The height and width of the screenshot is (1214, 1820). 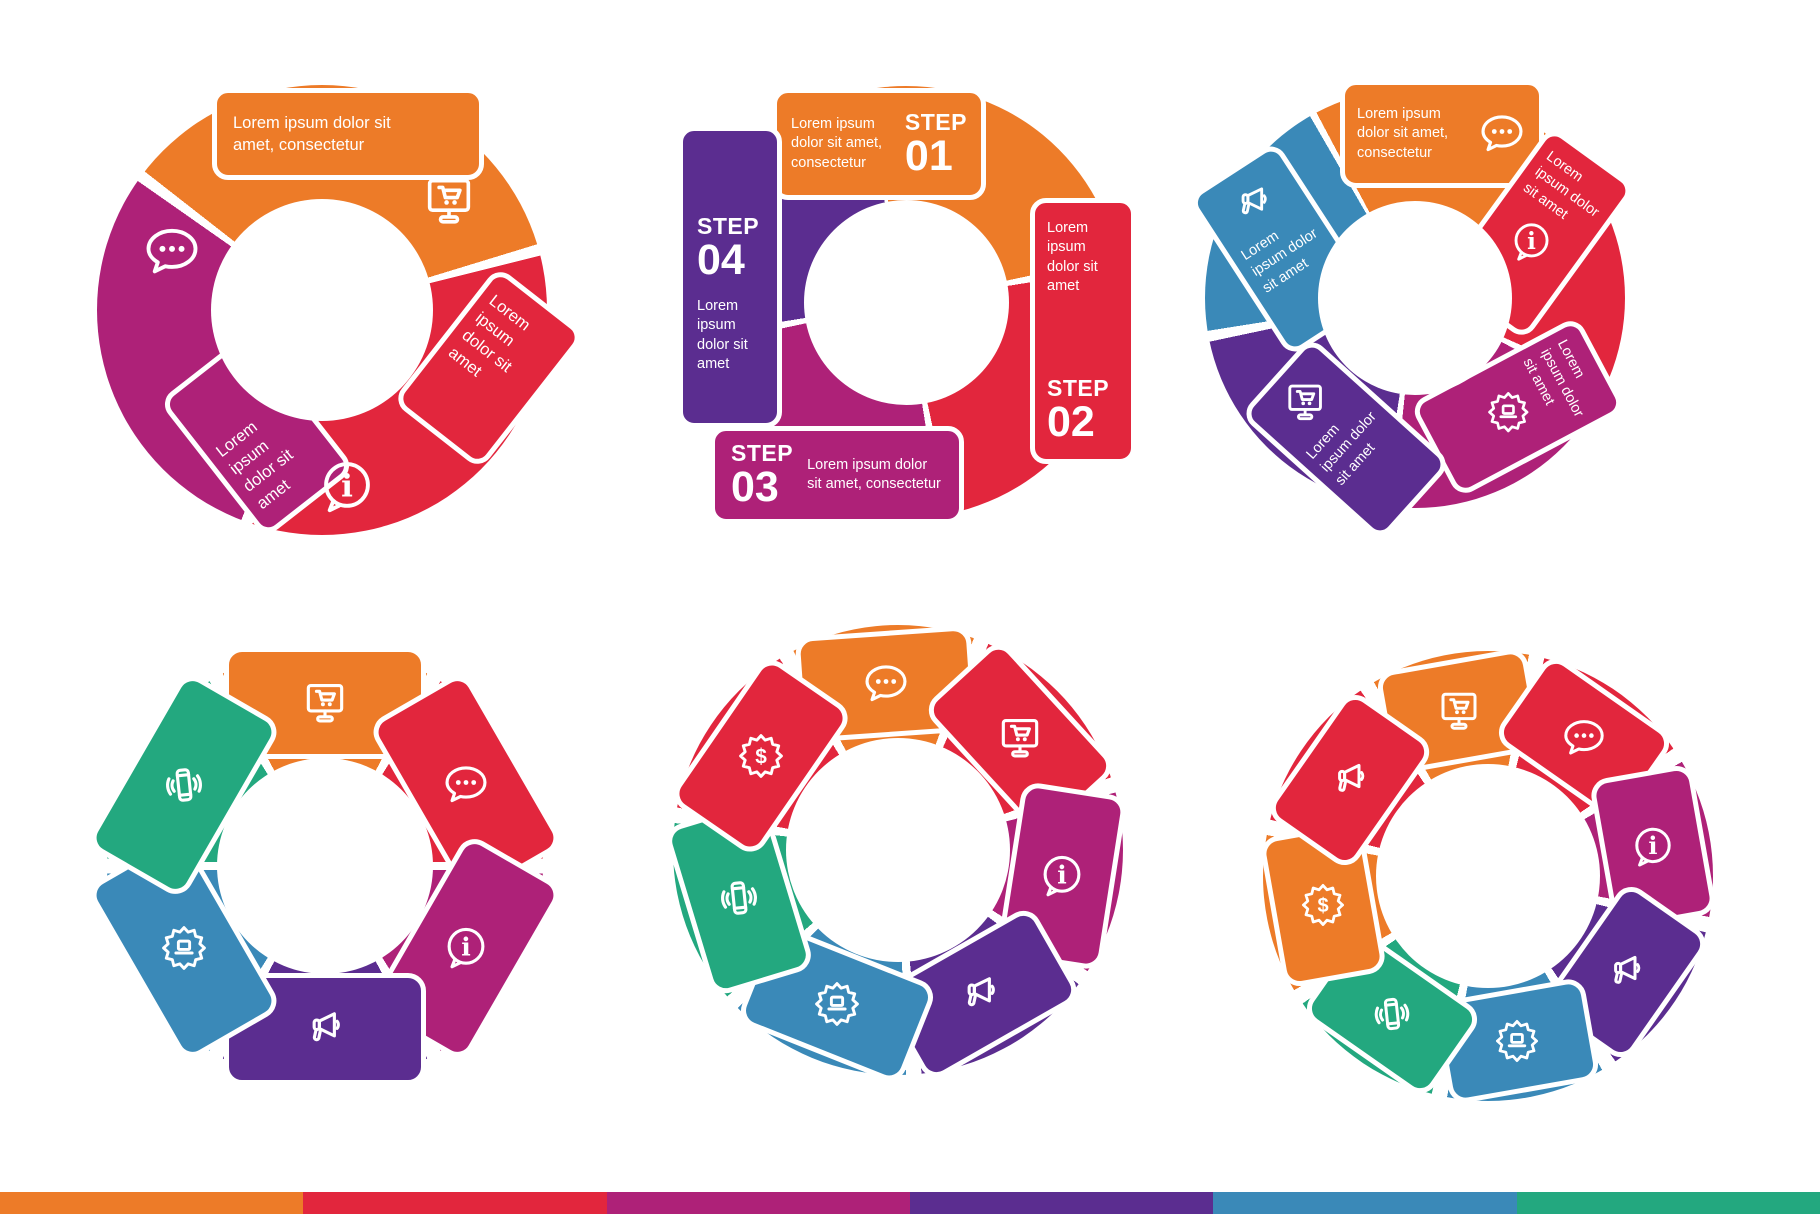 I want to click on cycle-segment-purple: STEP 04 Lorem ipsum dolor sit amet, so click(x=730, y=277).